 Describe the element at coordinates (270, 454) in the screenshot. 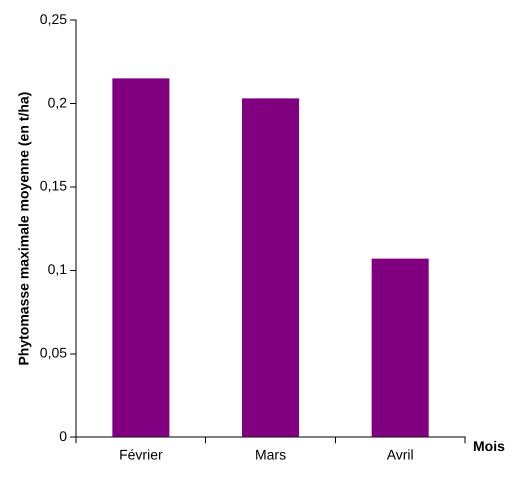

I see `x-tick-label: Mars` at that location.